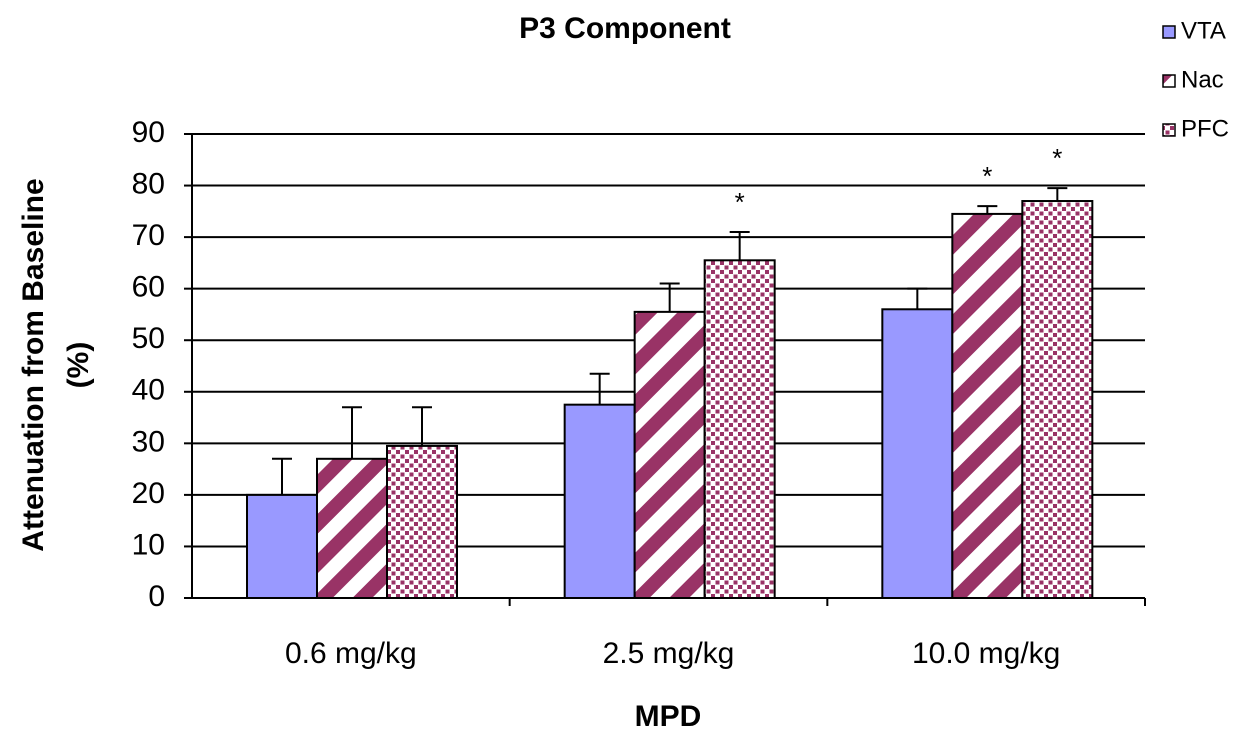 This screenshot has width=1258, height=735. I want to click on y-tick-label: 70, so click(148, 235).